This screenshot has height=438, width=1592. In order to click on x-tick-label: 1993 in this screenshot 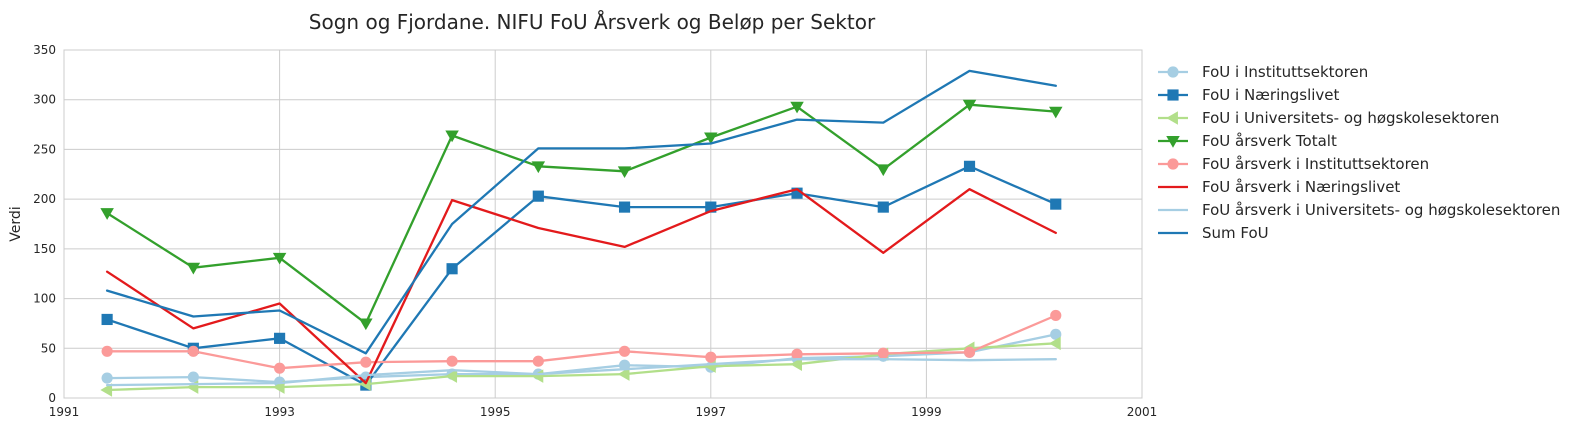, I will do `click(279, 412)`.